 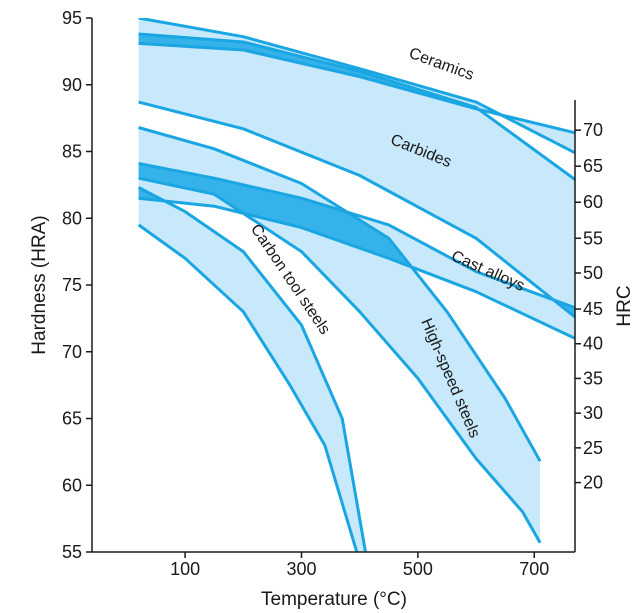 What do you see at coordinates (593, 309) in the screenshot?
I see `y2-tick-label-45: 45` at bounding box center [593, 309].